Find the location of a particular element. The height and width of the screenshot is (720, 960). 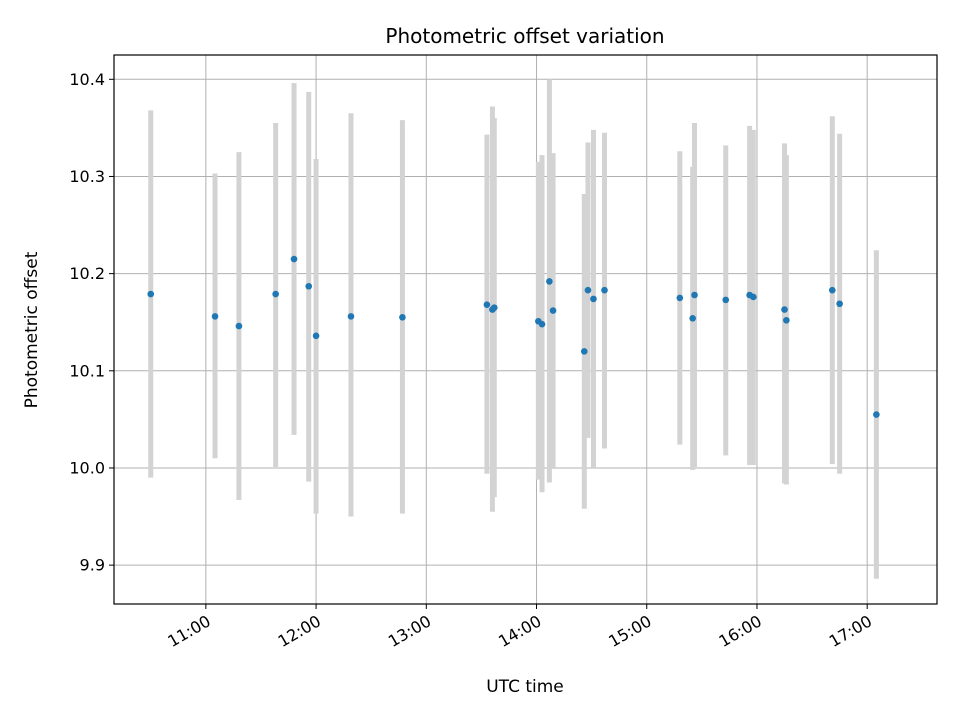

y-axis-ticks: 9.9 10.0 10.1 10.2 10.3 10.4 is located at coordinates (91, 322).